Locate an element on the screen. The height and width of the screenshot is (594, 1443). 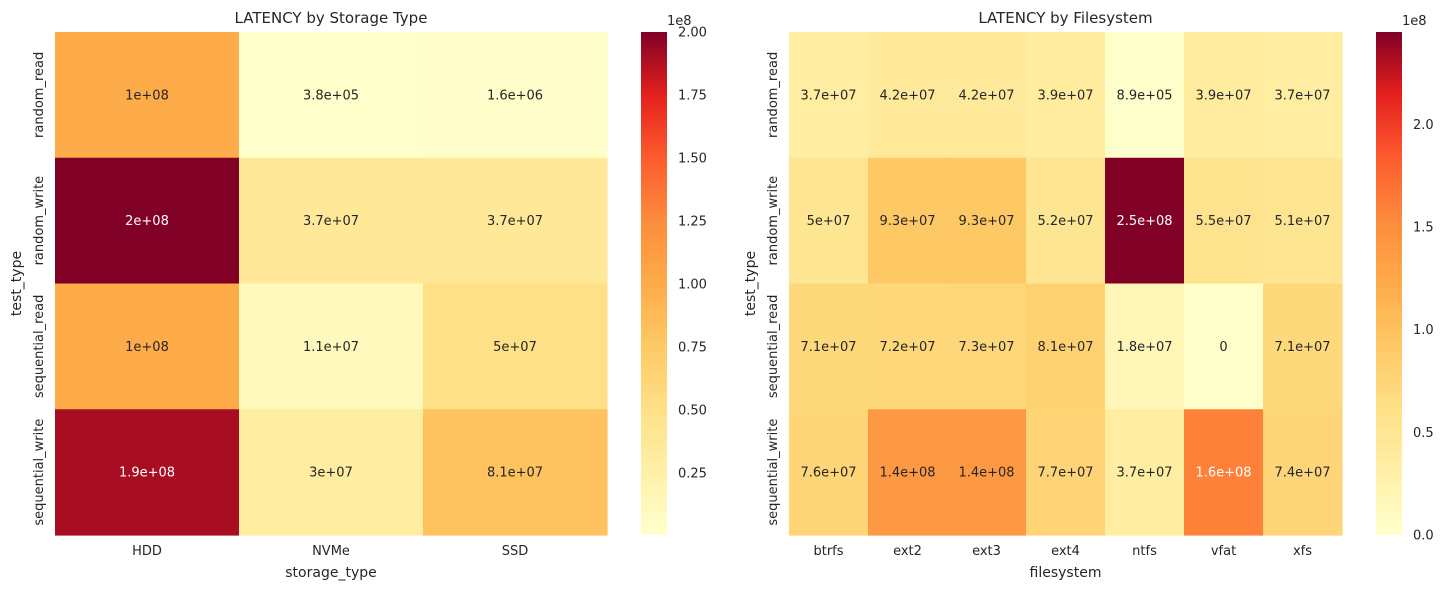
cell-annotation: 7.4e+07 is located at coordinates (1302, 473).